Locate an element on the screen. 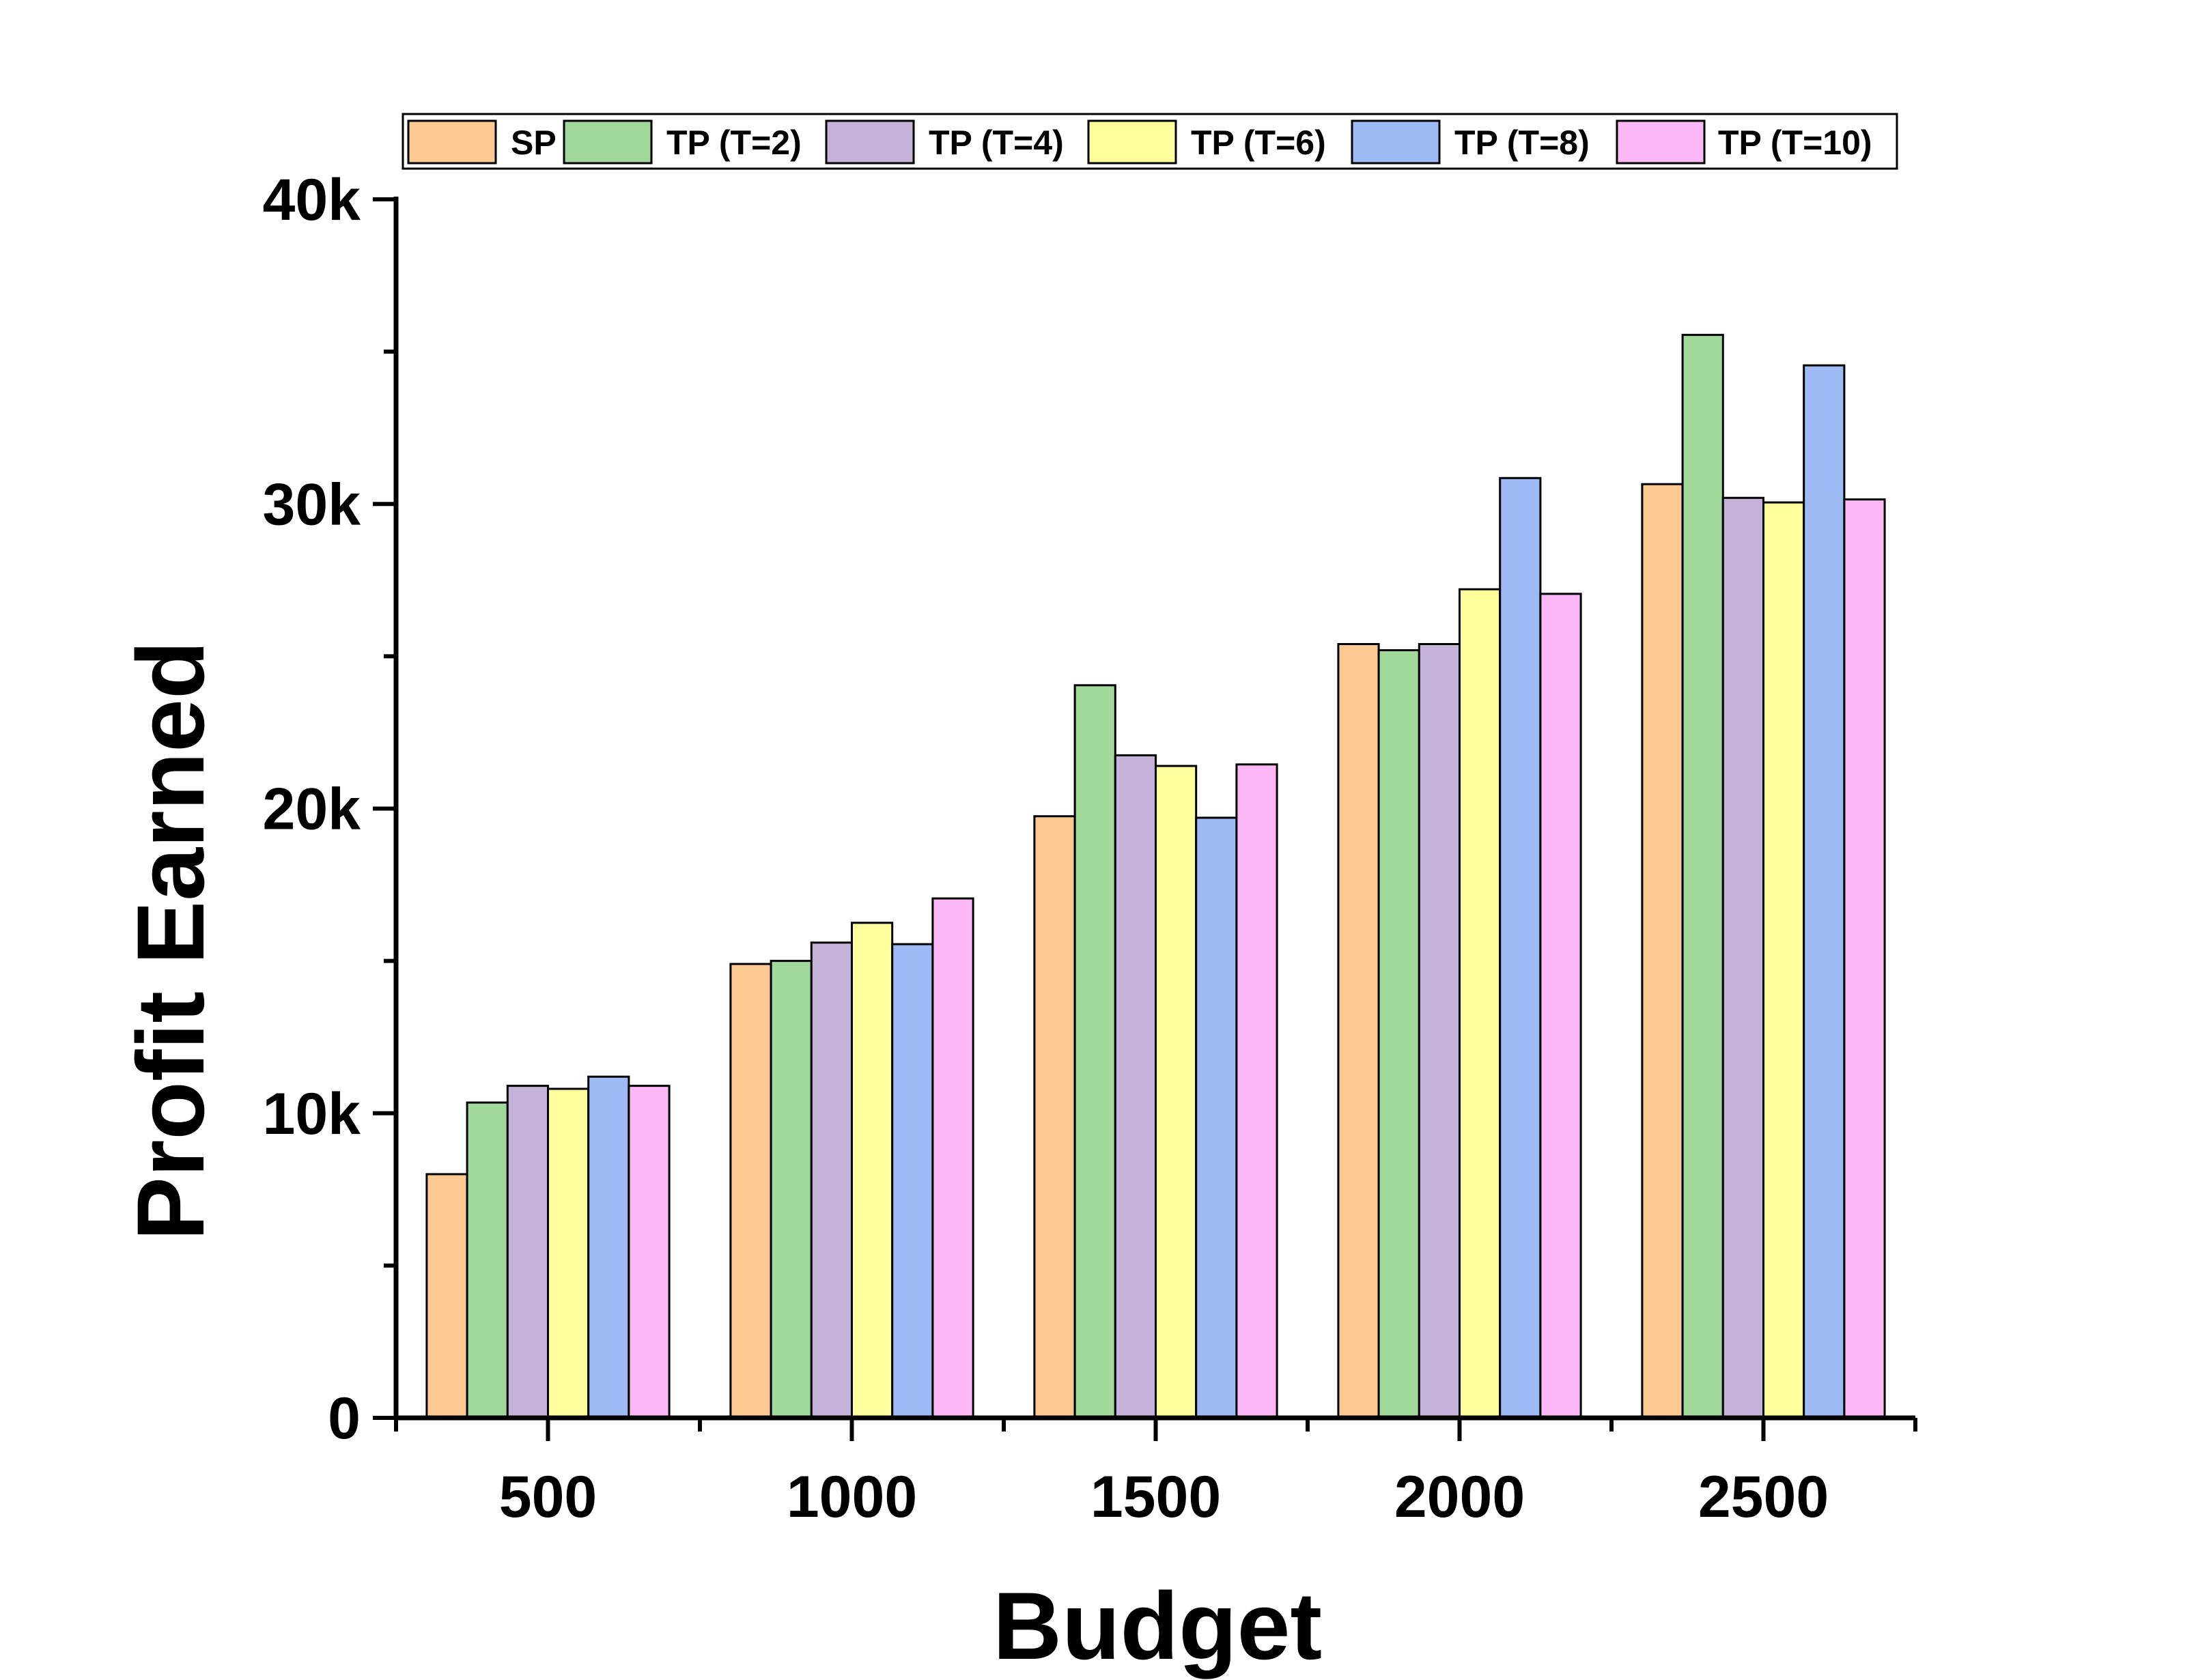 The height and width of the screenshot is (1680, 2196). y-tick-label: 40k is located at coordinates (312, 200).